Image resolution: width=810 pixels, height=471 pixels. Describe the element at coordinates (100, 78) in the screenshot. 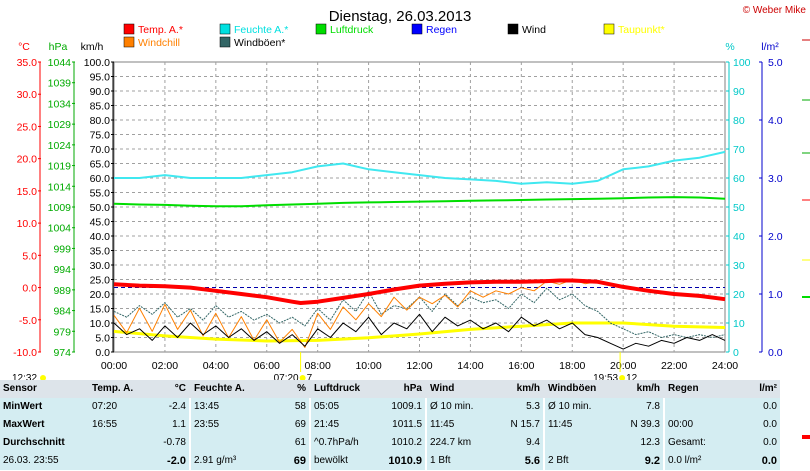

I see `wind-tick-label: 95.0` at that location.